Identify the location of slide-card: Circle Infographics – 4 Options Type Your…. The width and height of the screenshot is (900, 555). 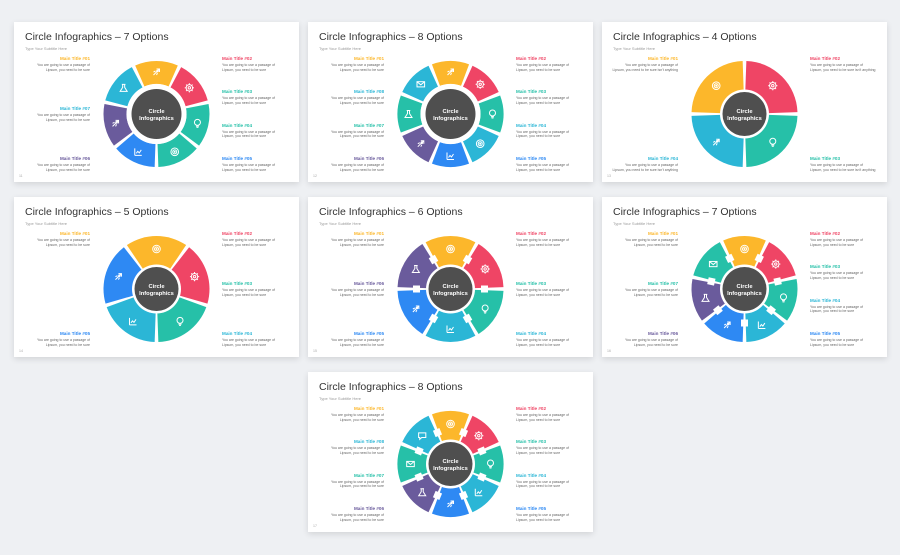
(744, 102).